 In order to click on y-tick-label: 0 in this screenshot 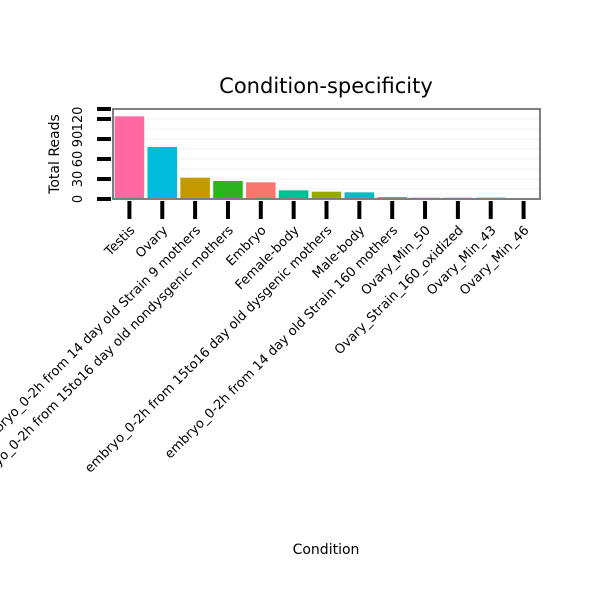, I will do `click(78, 199)`.